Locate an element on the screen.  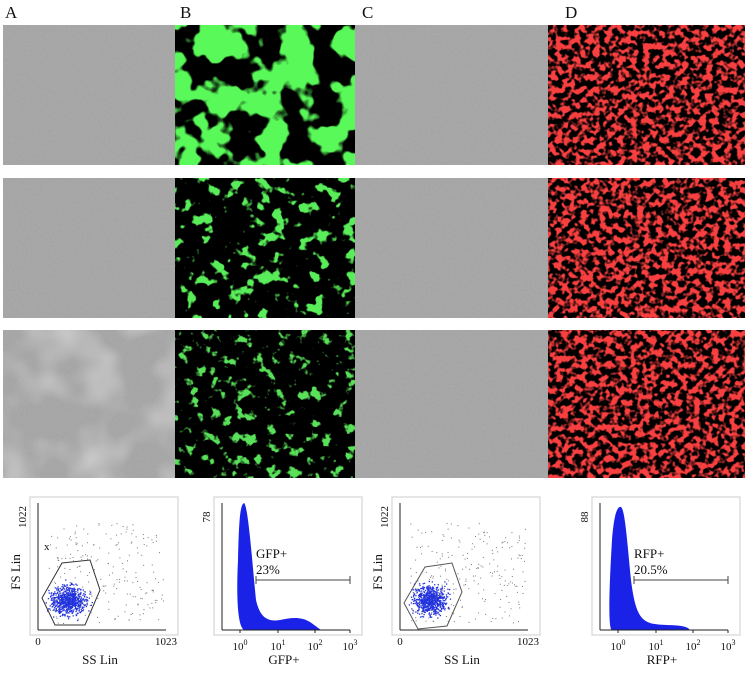
panel-label: C is located at coordinates (367, 12).